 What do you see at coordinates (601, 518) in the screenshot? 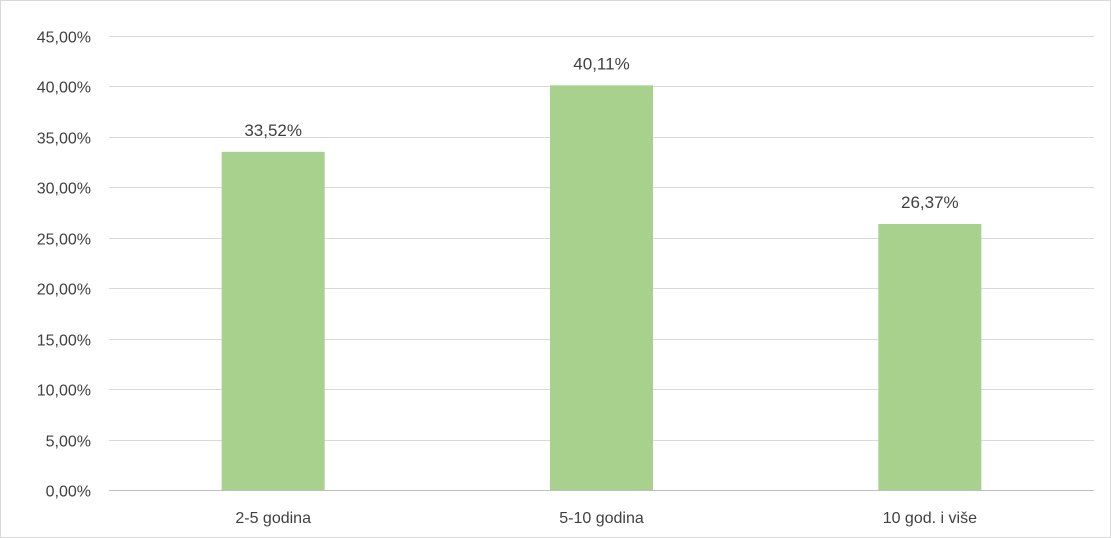
I see `x-tick-label: 5-10 godina` at bounding box center [601, 518].